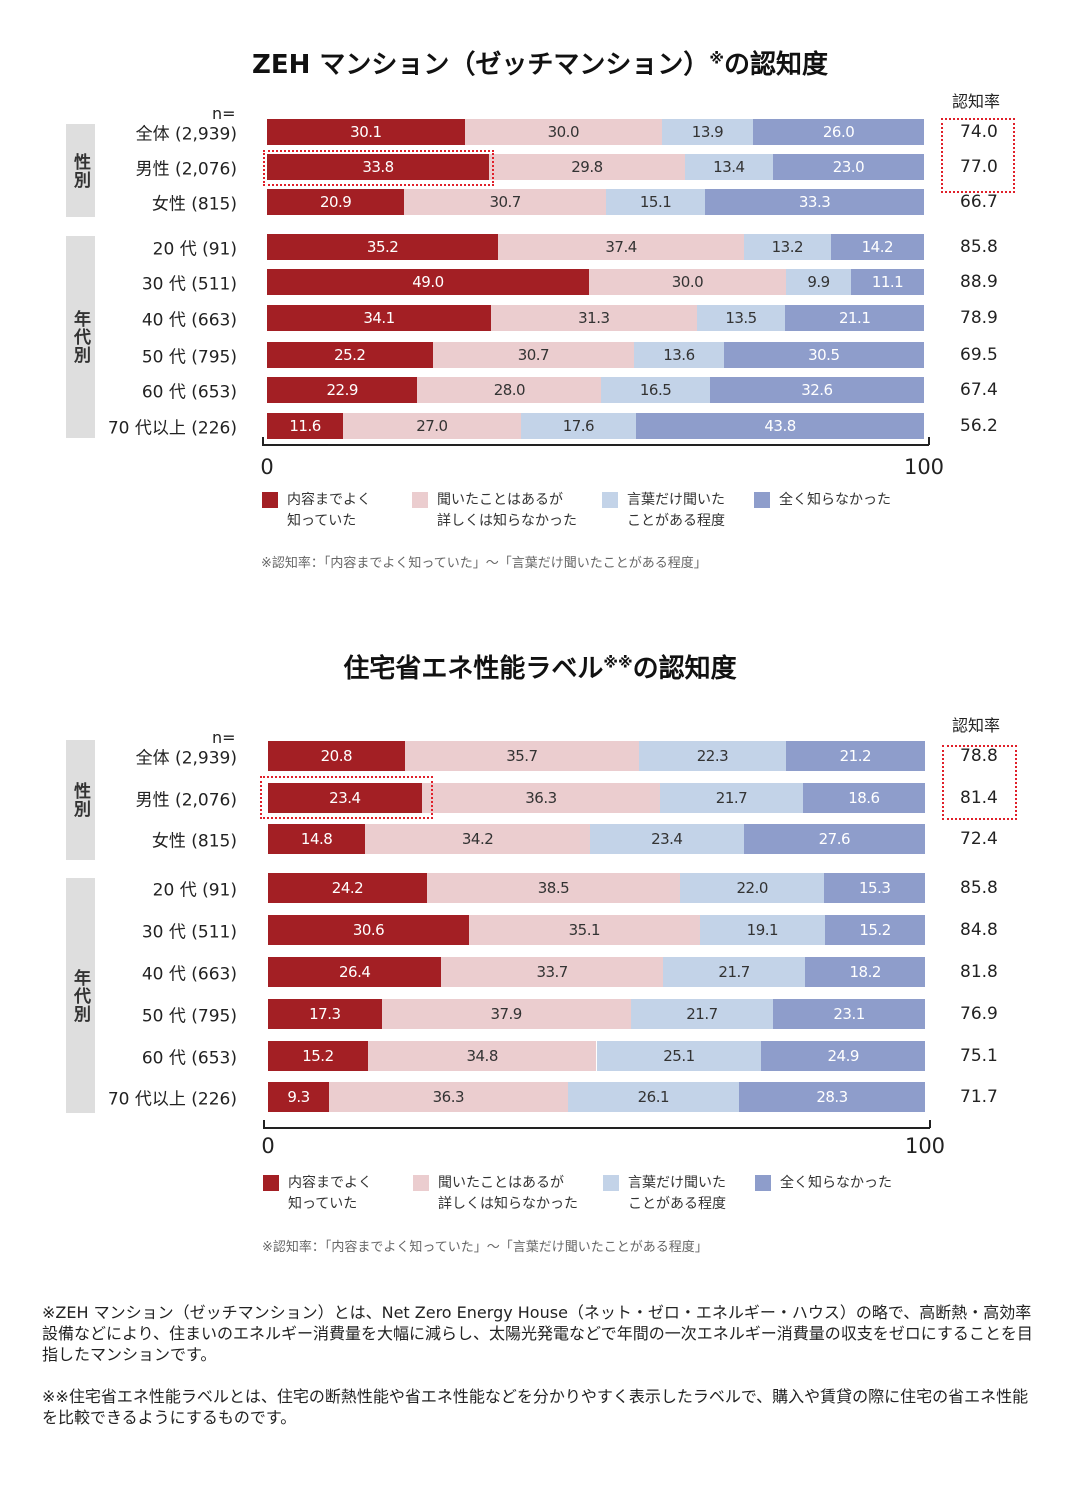 The height and width of the screenshot is (1491, 1080). Describe the element at coordinates (865, 972) in the screenshot. I see `bar-segment: 18.2` at that location.